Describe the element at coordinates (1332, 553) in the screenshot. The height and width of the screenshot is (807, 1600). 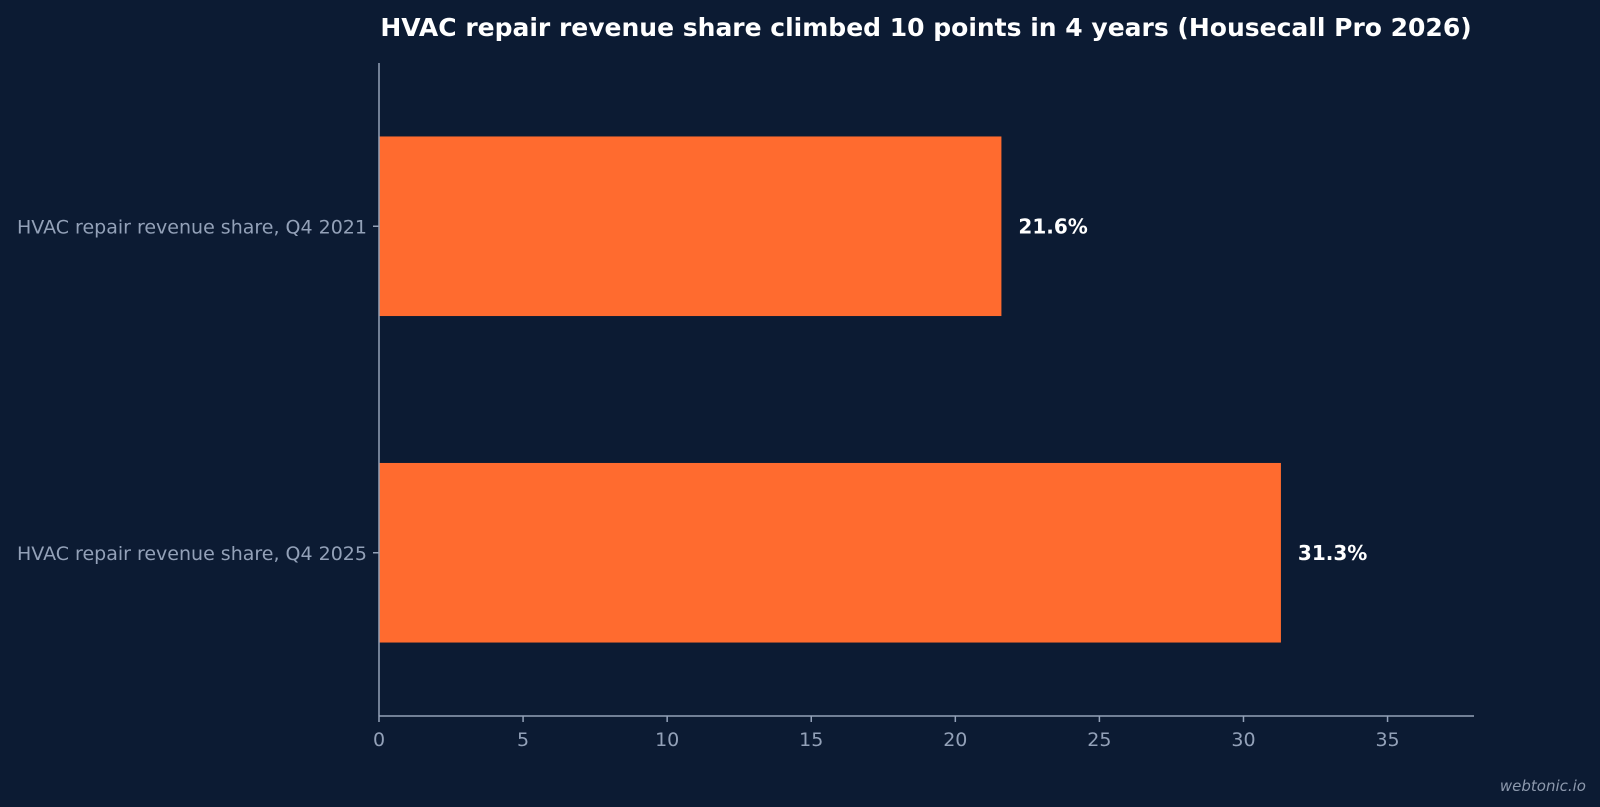
I see `data-label-1: 31.3%` at that location.